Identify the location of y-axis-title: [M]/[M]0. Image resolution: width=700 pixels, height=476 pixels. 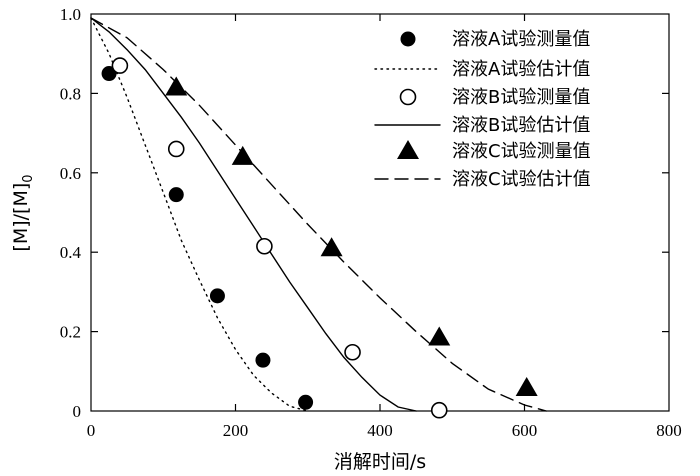
(23, 212).